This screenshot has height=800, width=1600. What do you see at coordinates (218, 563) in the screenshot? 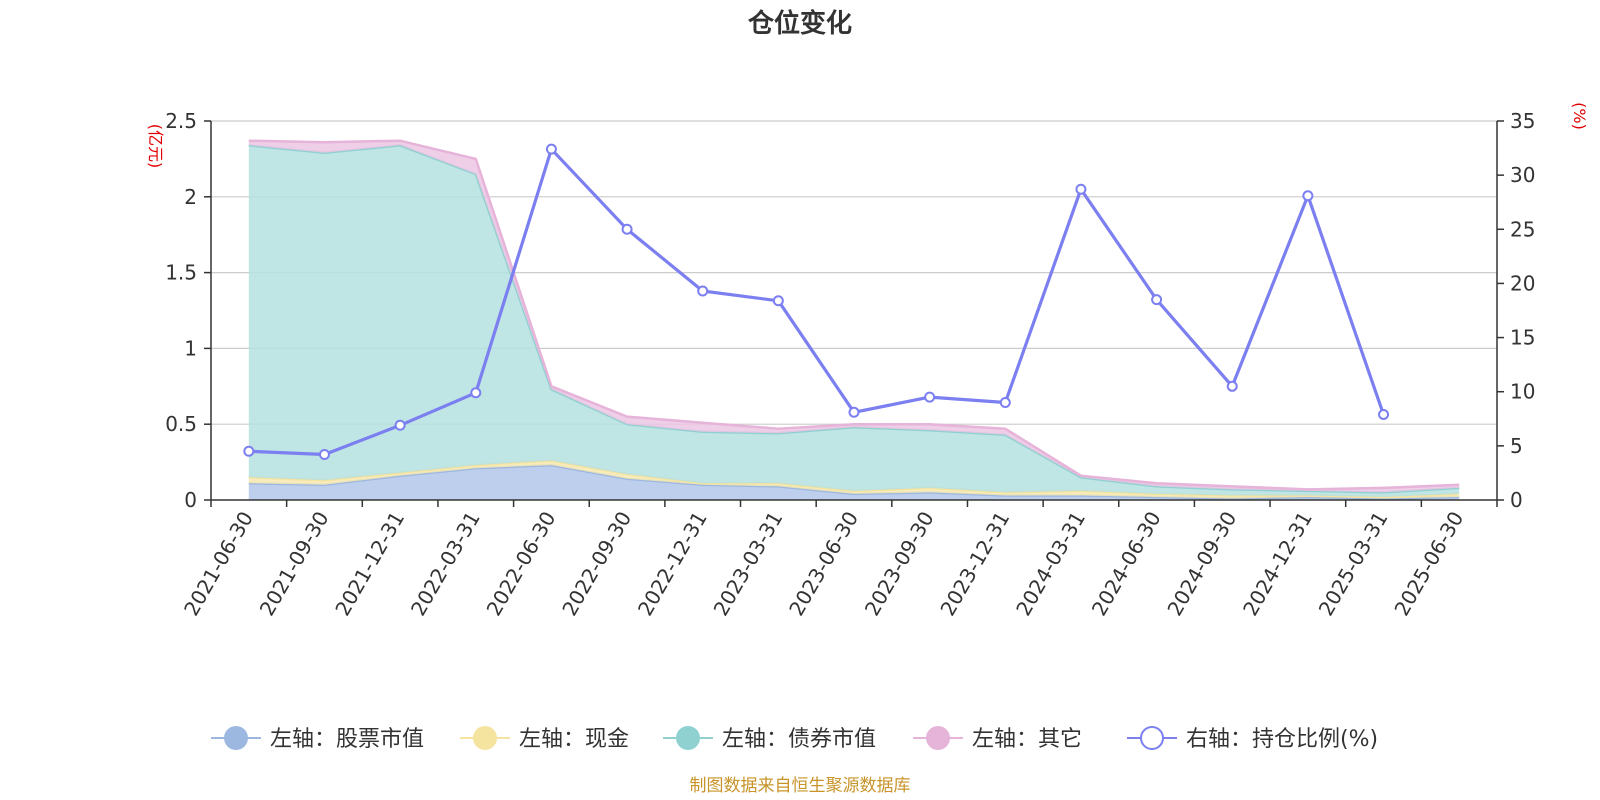
I see `x-tick-label: 2021-06-30` at bounding box center [218, 563].